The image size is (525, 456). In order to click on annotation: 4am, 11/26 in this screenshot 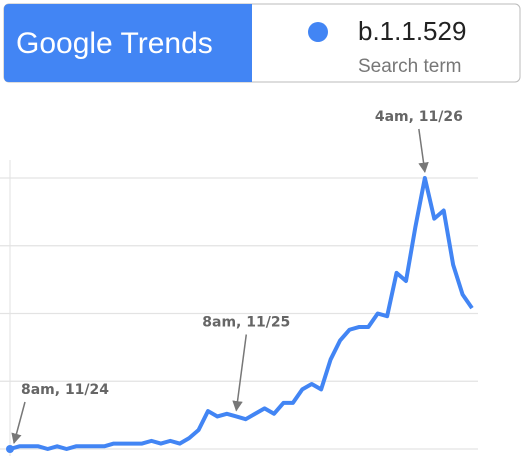, I will do `click(419, 117)`.